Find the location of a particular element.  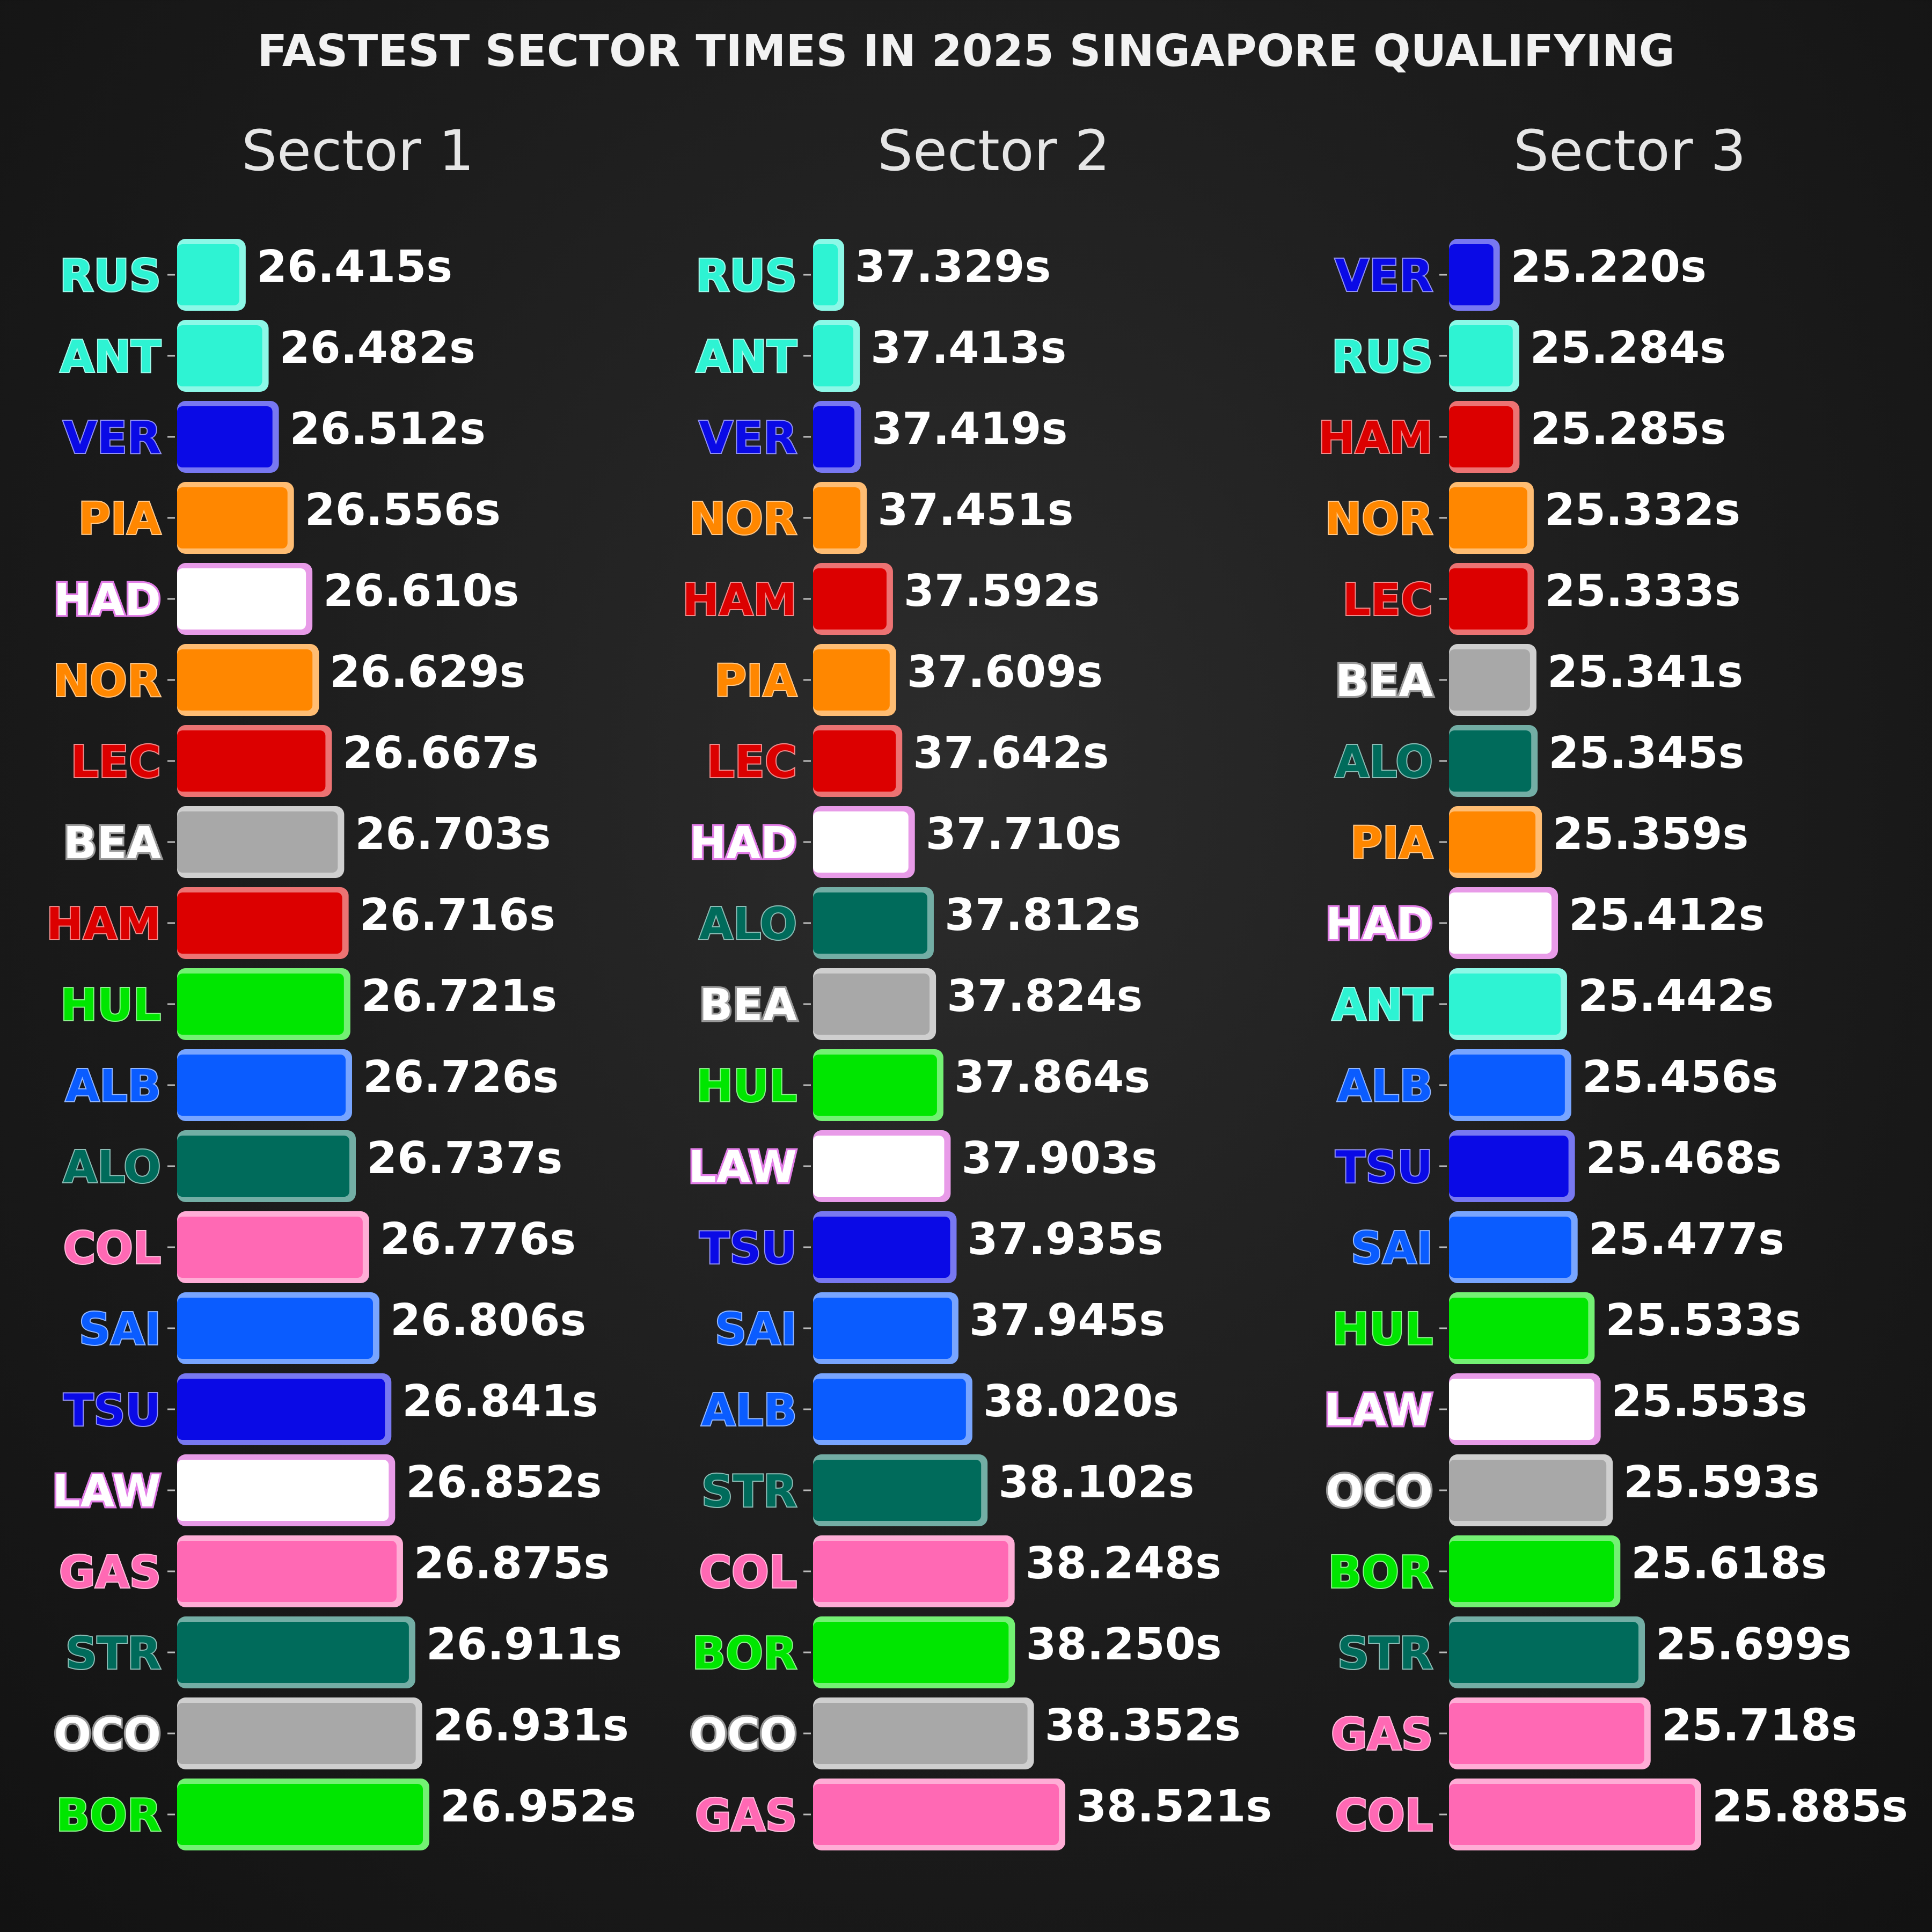

value-label: 25.284s is located at coordinates (1628, 348).